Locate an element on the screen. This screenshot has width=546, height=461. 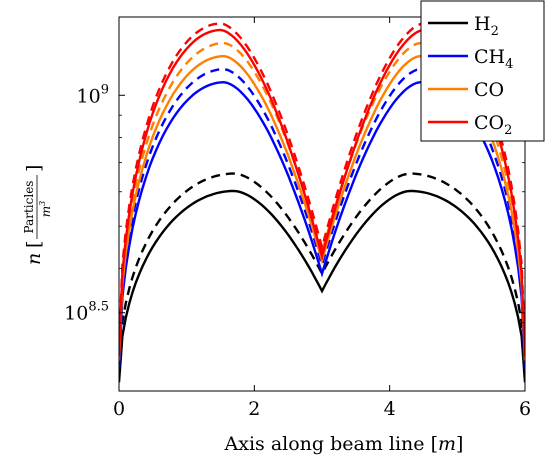
legend: H2 CH4 CO CO2 is located at coordinates (482, 71).